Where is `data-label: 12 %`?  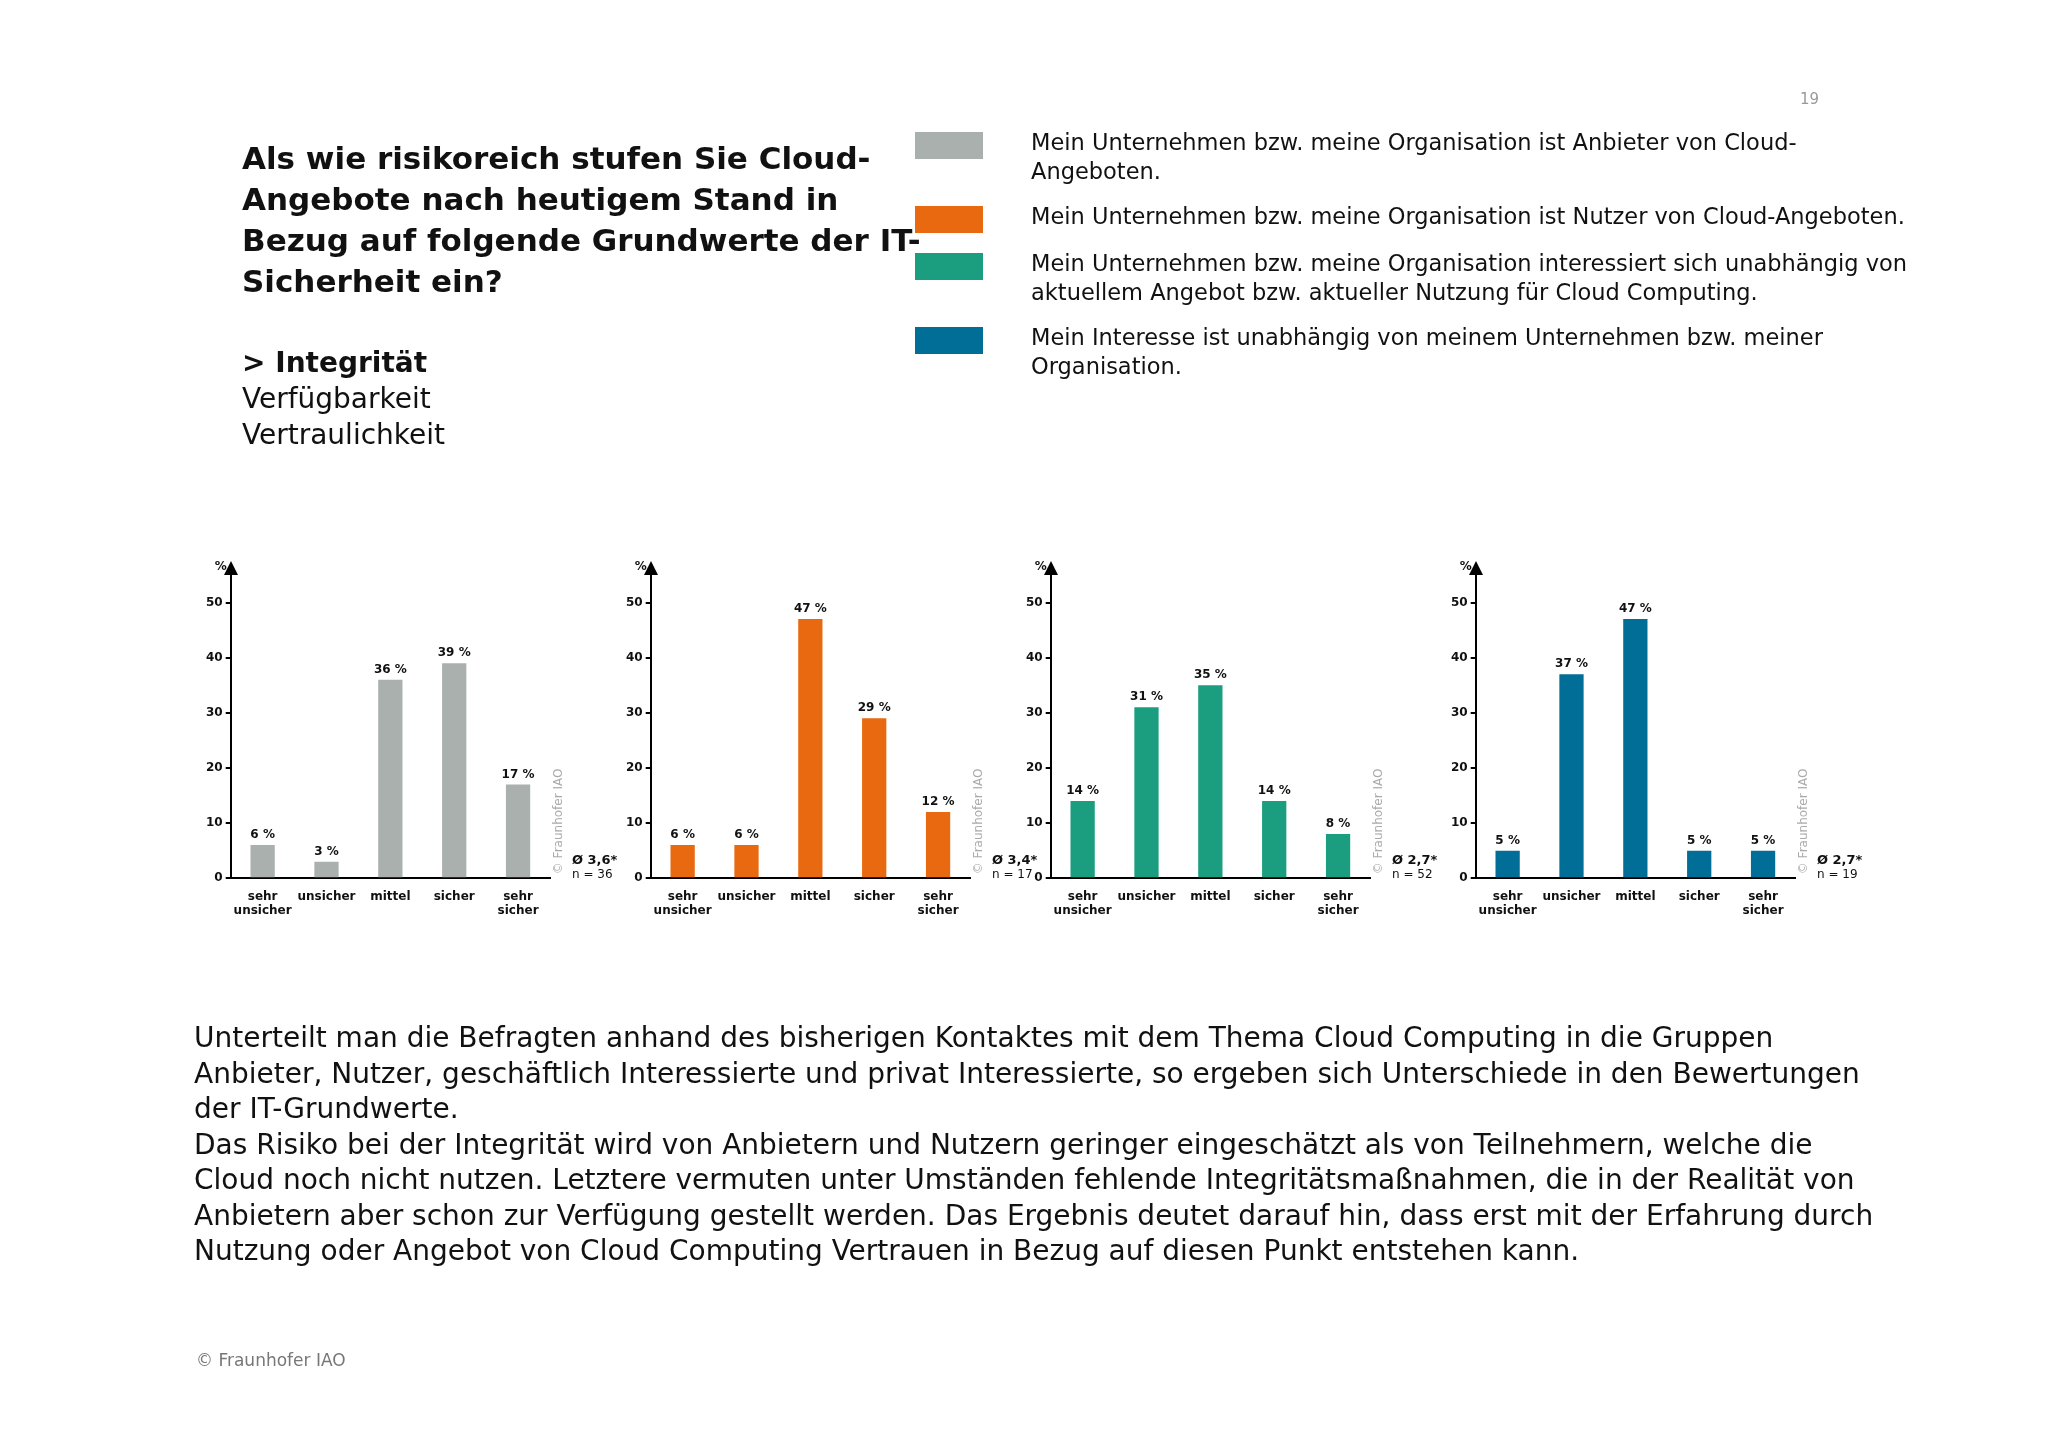 data-label: 12 % is located at coordinates (938, 801).